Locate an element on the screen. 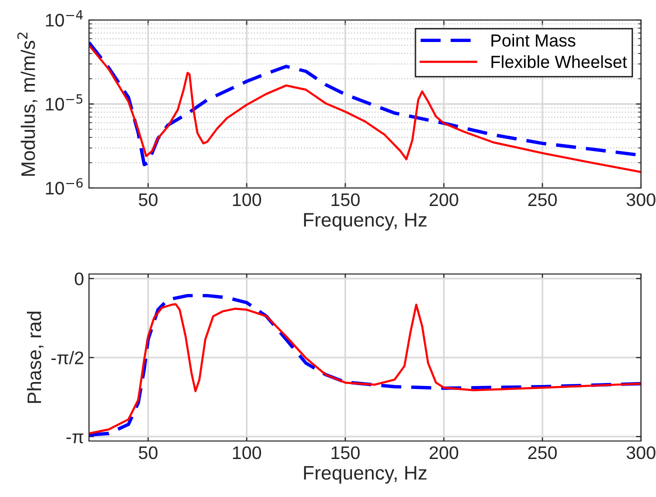  y-tick-label: 10$^{−6}$ is located at coordinates (64, 186).